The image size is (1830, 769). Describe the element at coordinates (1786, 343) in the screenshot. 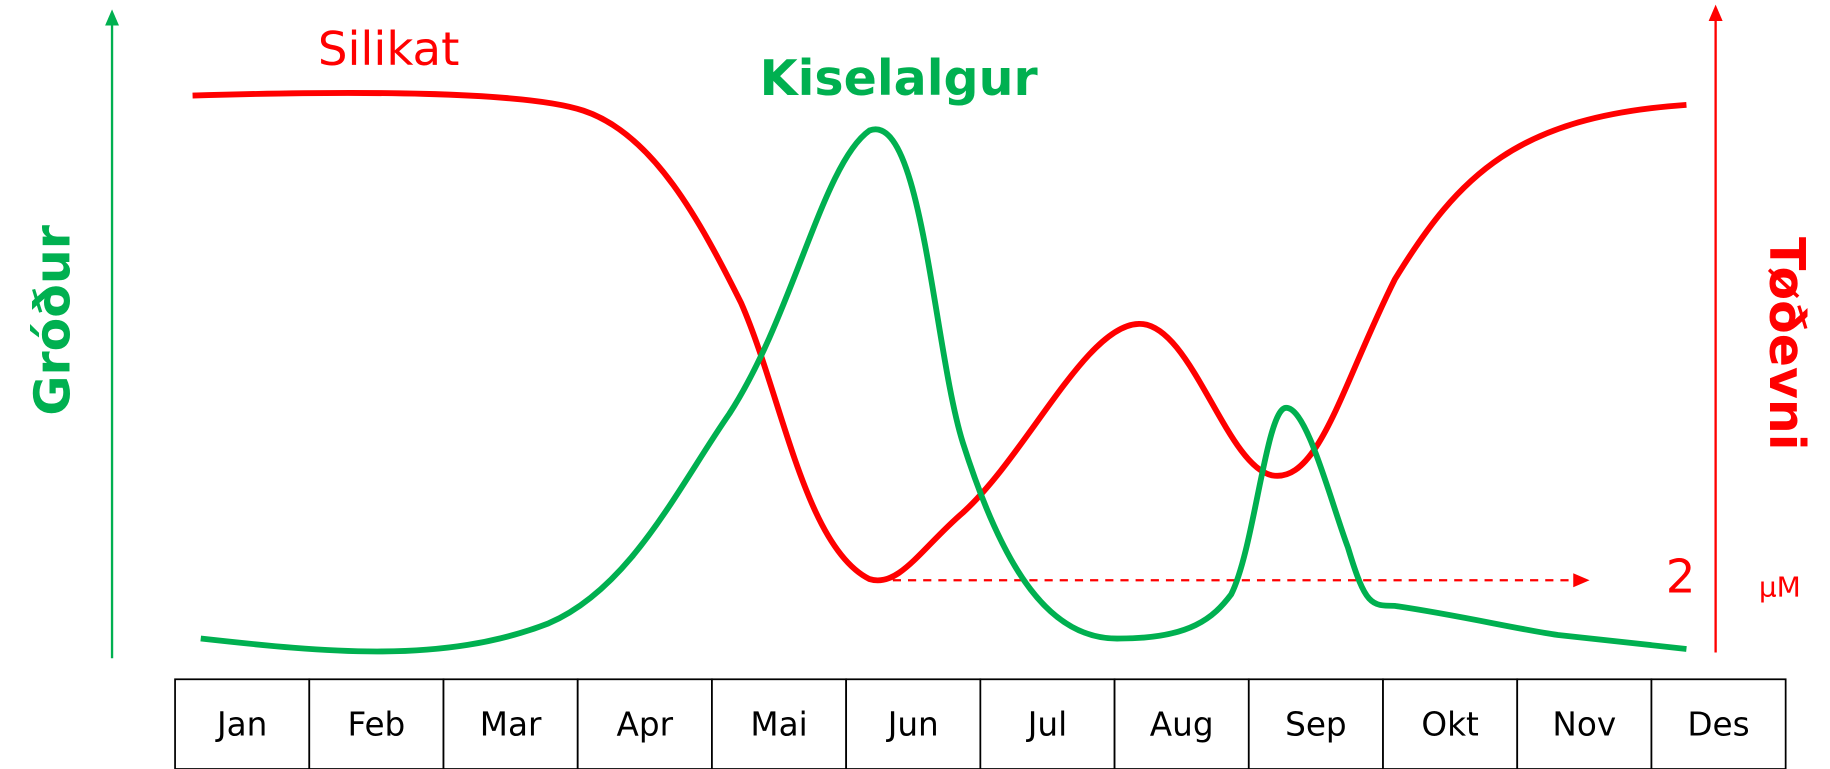

I see `right-axis-label: Tøðevni` at that location.